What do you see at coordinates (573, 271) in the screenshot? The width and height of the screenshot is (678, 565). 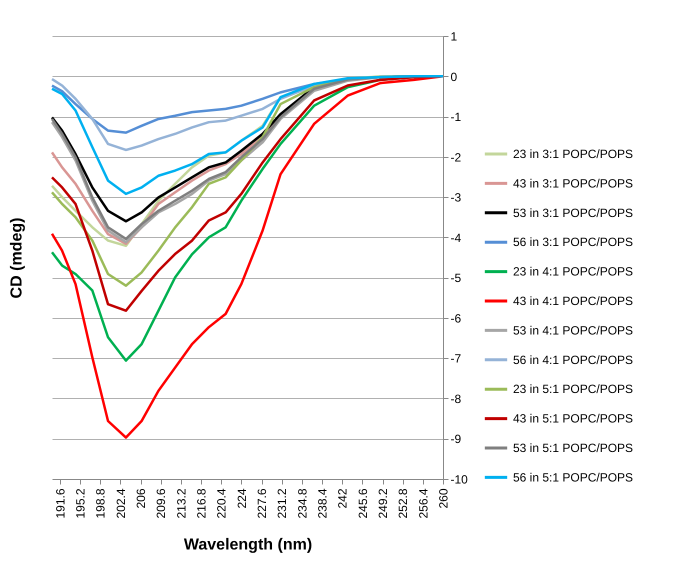 I see `legend-label: 23 in 4:1 POPC/POPS` at bounding box center [573, 271].